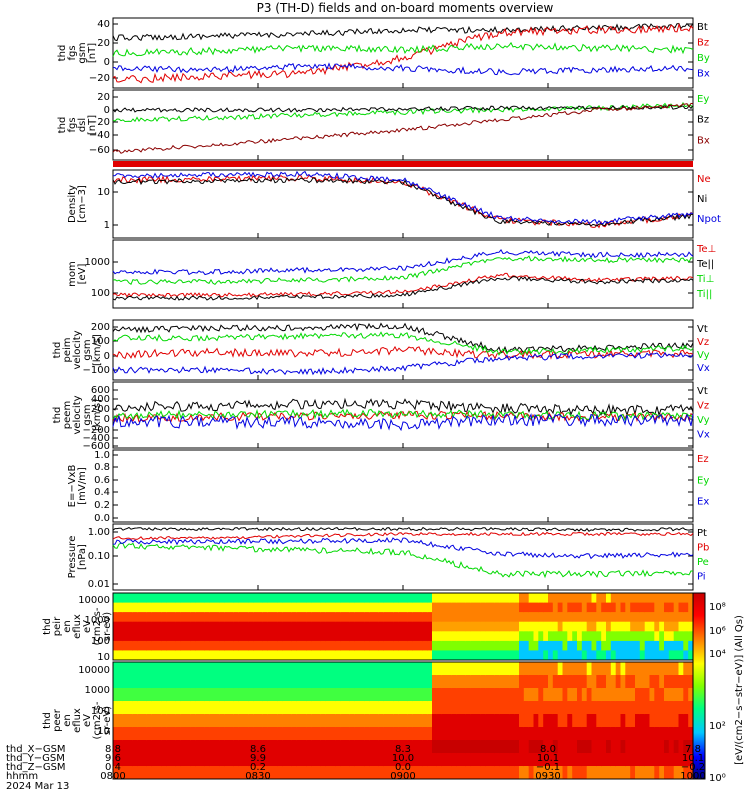 The width and height of the screenshot is (750, 800). I want to click on colorbar-tick: 10⁴, so click(717, 654).